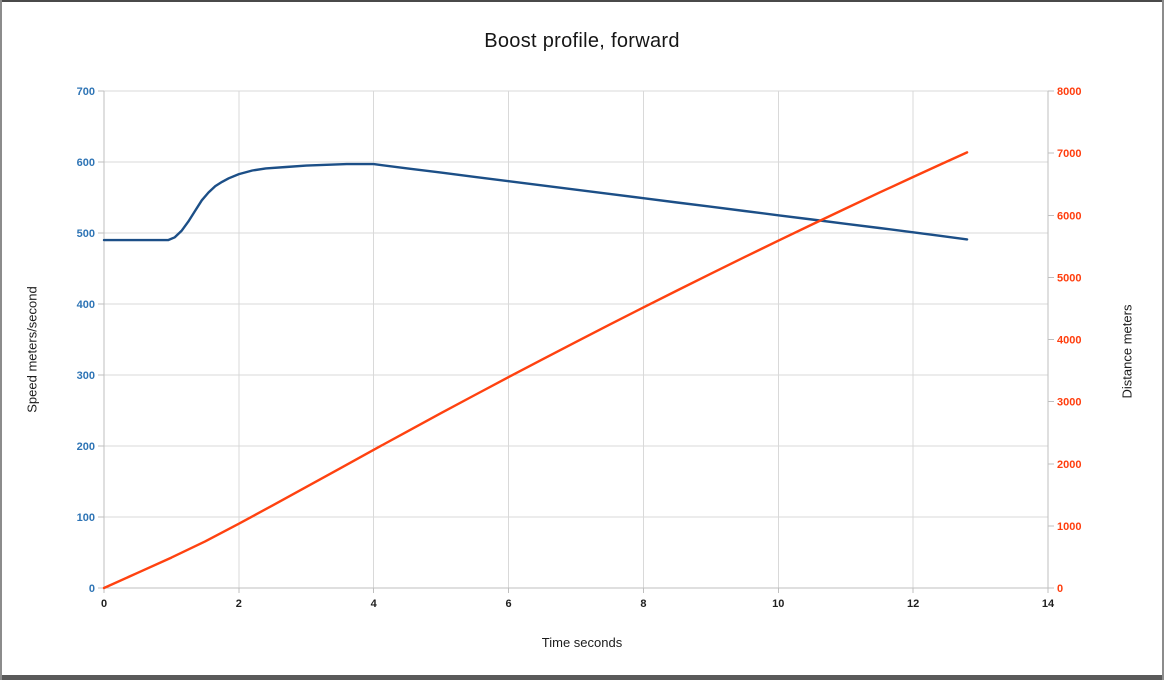 Image resolution: width=1164 pixels, height=680 pixels. I want to click on right-axis-tick-label: 6000, so click(1069, 216).